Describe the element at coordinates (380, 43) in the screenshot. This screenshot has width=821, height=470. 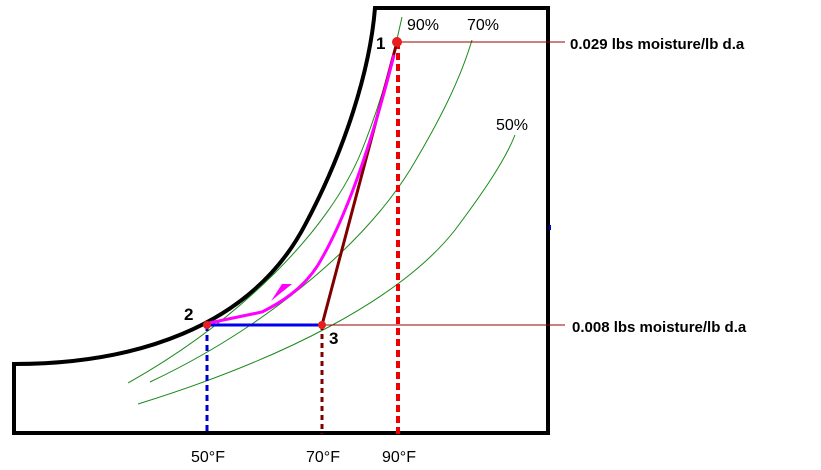
I see `point-1-label: 1` at that location.